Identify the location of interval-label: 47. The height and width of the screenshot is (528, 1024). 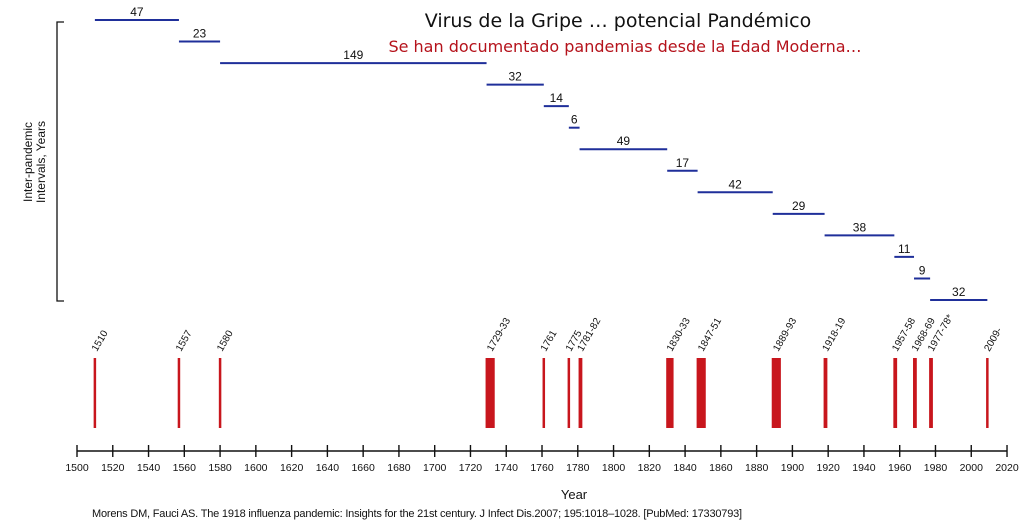
(137, 12).